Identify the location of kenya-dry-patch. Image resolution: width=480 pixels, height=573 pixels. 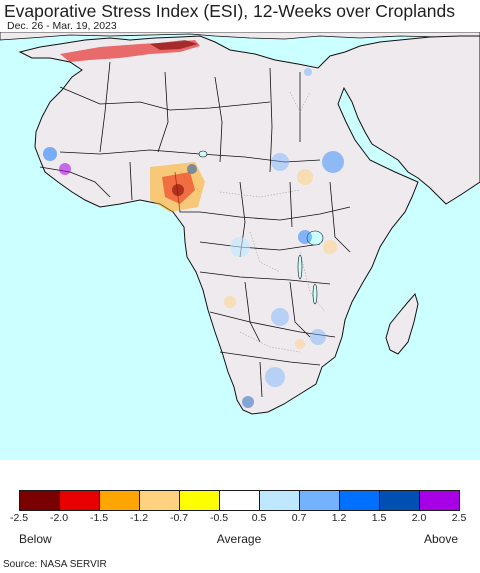
(330, 247).